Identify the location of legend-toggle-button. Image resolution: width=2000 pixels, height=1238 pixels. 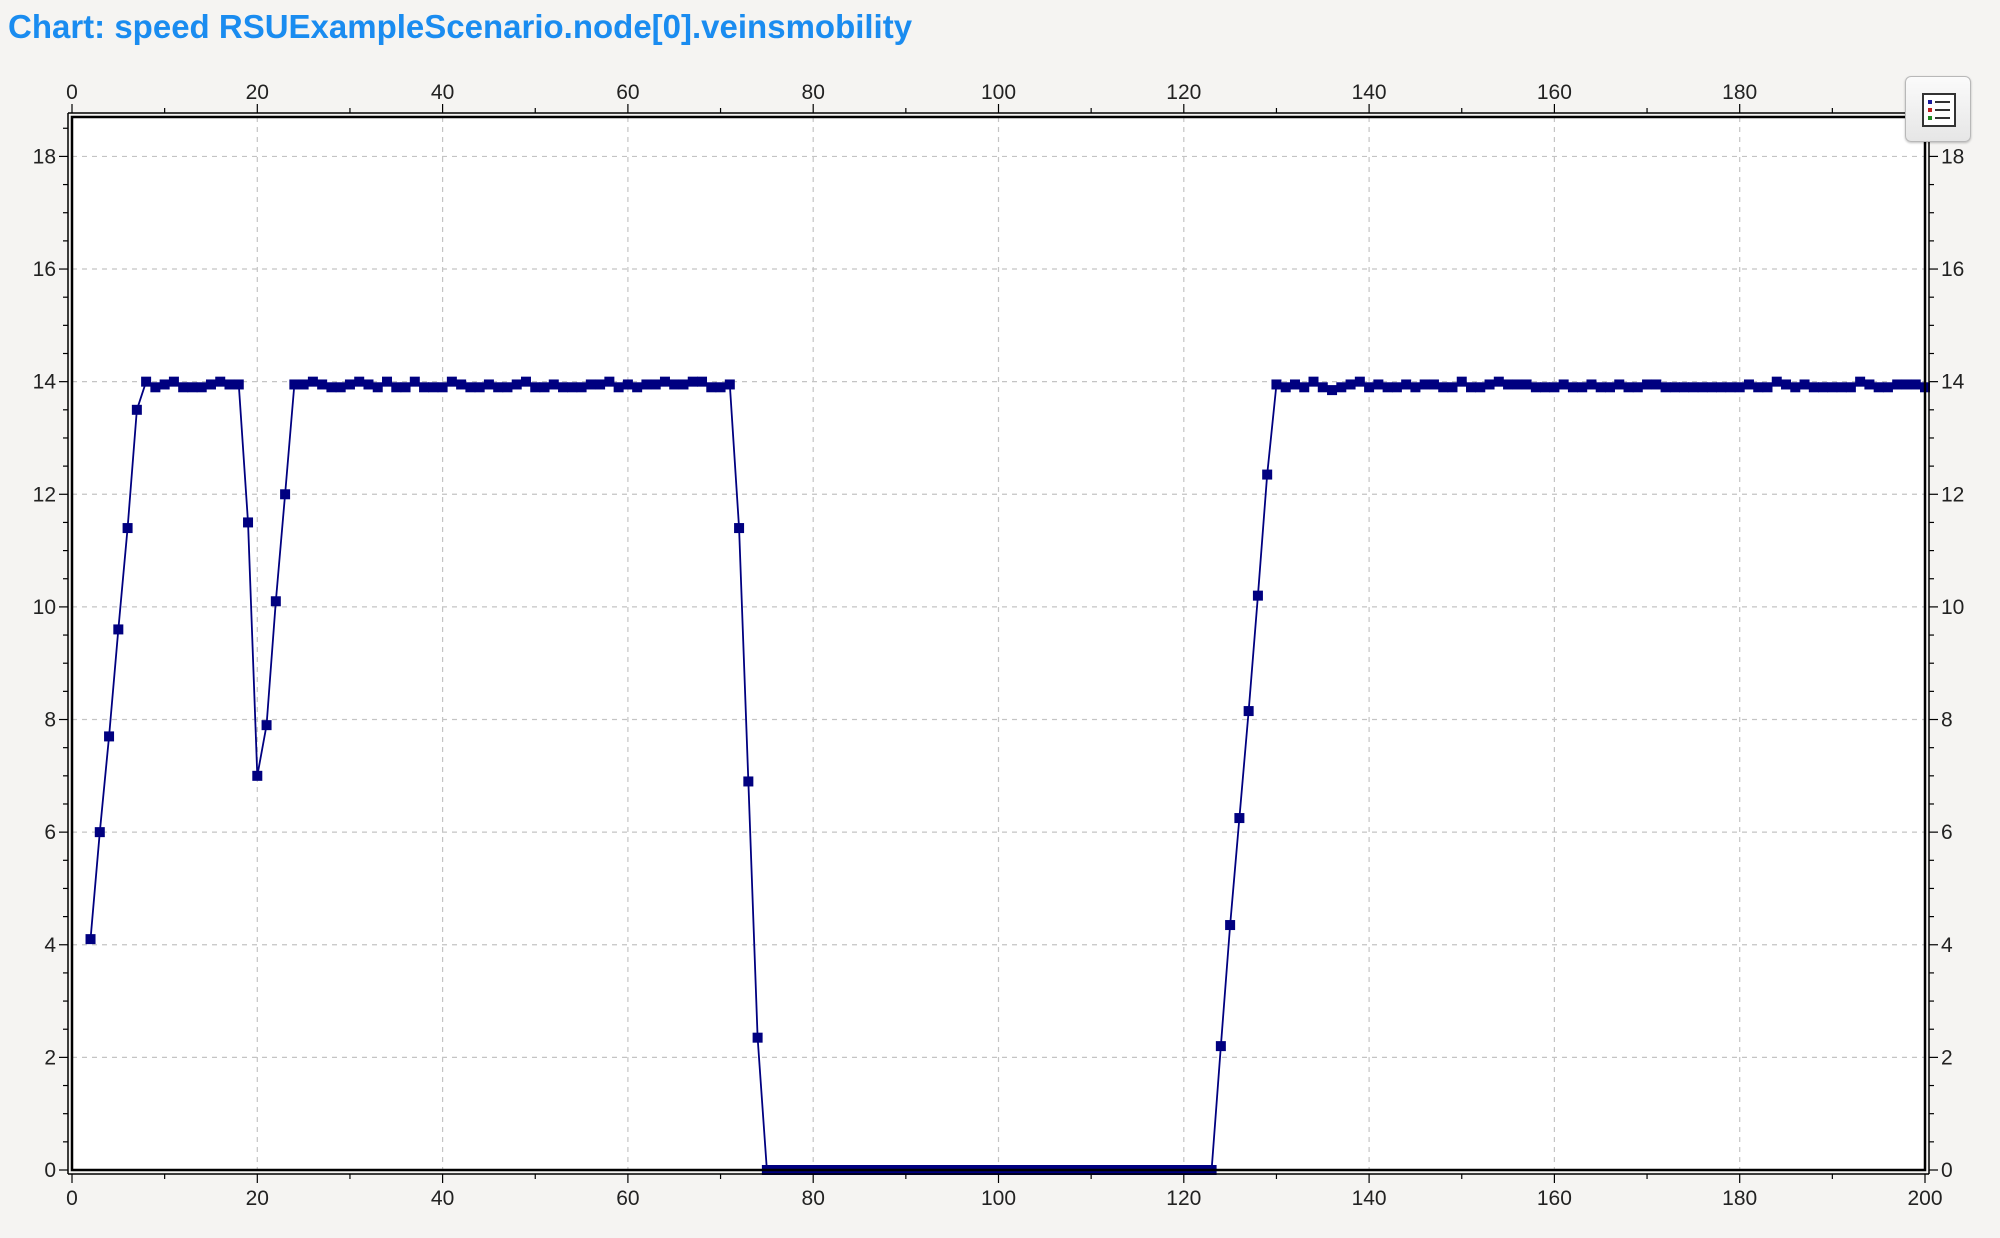
(1938, 109).